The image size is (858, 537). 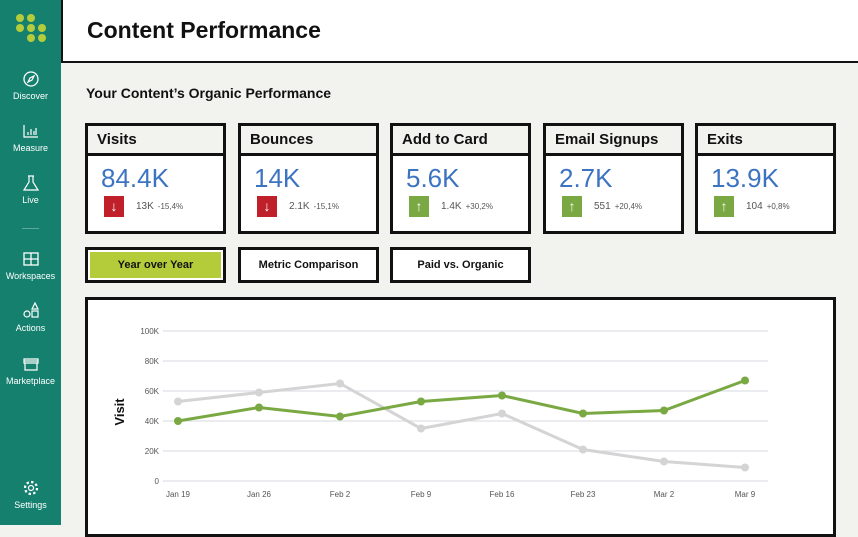 I want to click on metric-card-bounces: Bounces 14K ↓ 2.1K -15,1%, so click(x=308, y=178).